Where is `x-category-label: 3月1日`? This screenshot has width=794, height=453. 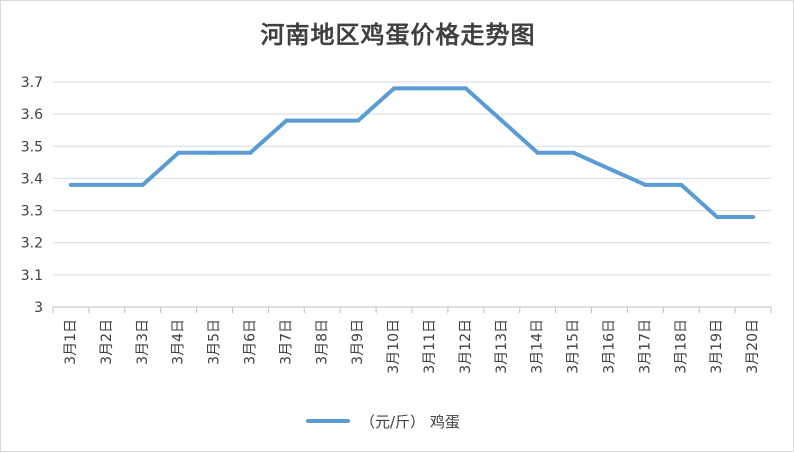 x-category-label: 3月1日 is located at coordinates (71, 342).